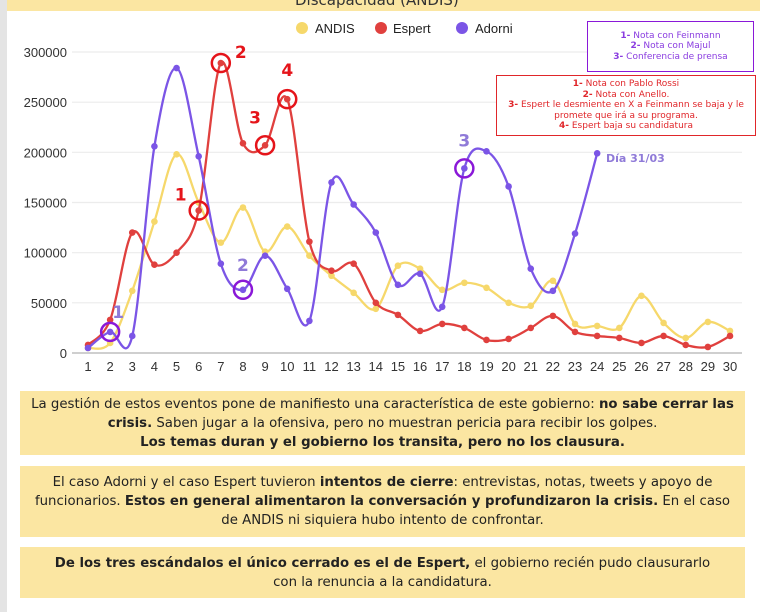  I want to click on x-tick-label: 13, so click(353, 366).